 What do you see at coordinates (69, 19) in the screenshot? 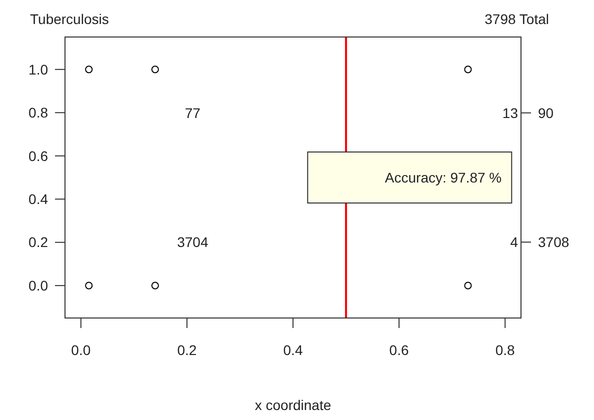
I see `chart-title: Tuberculosis` at bounding box center [69, 19].